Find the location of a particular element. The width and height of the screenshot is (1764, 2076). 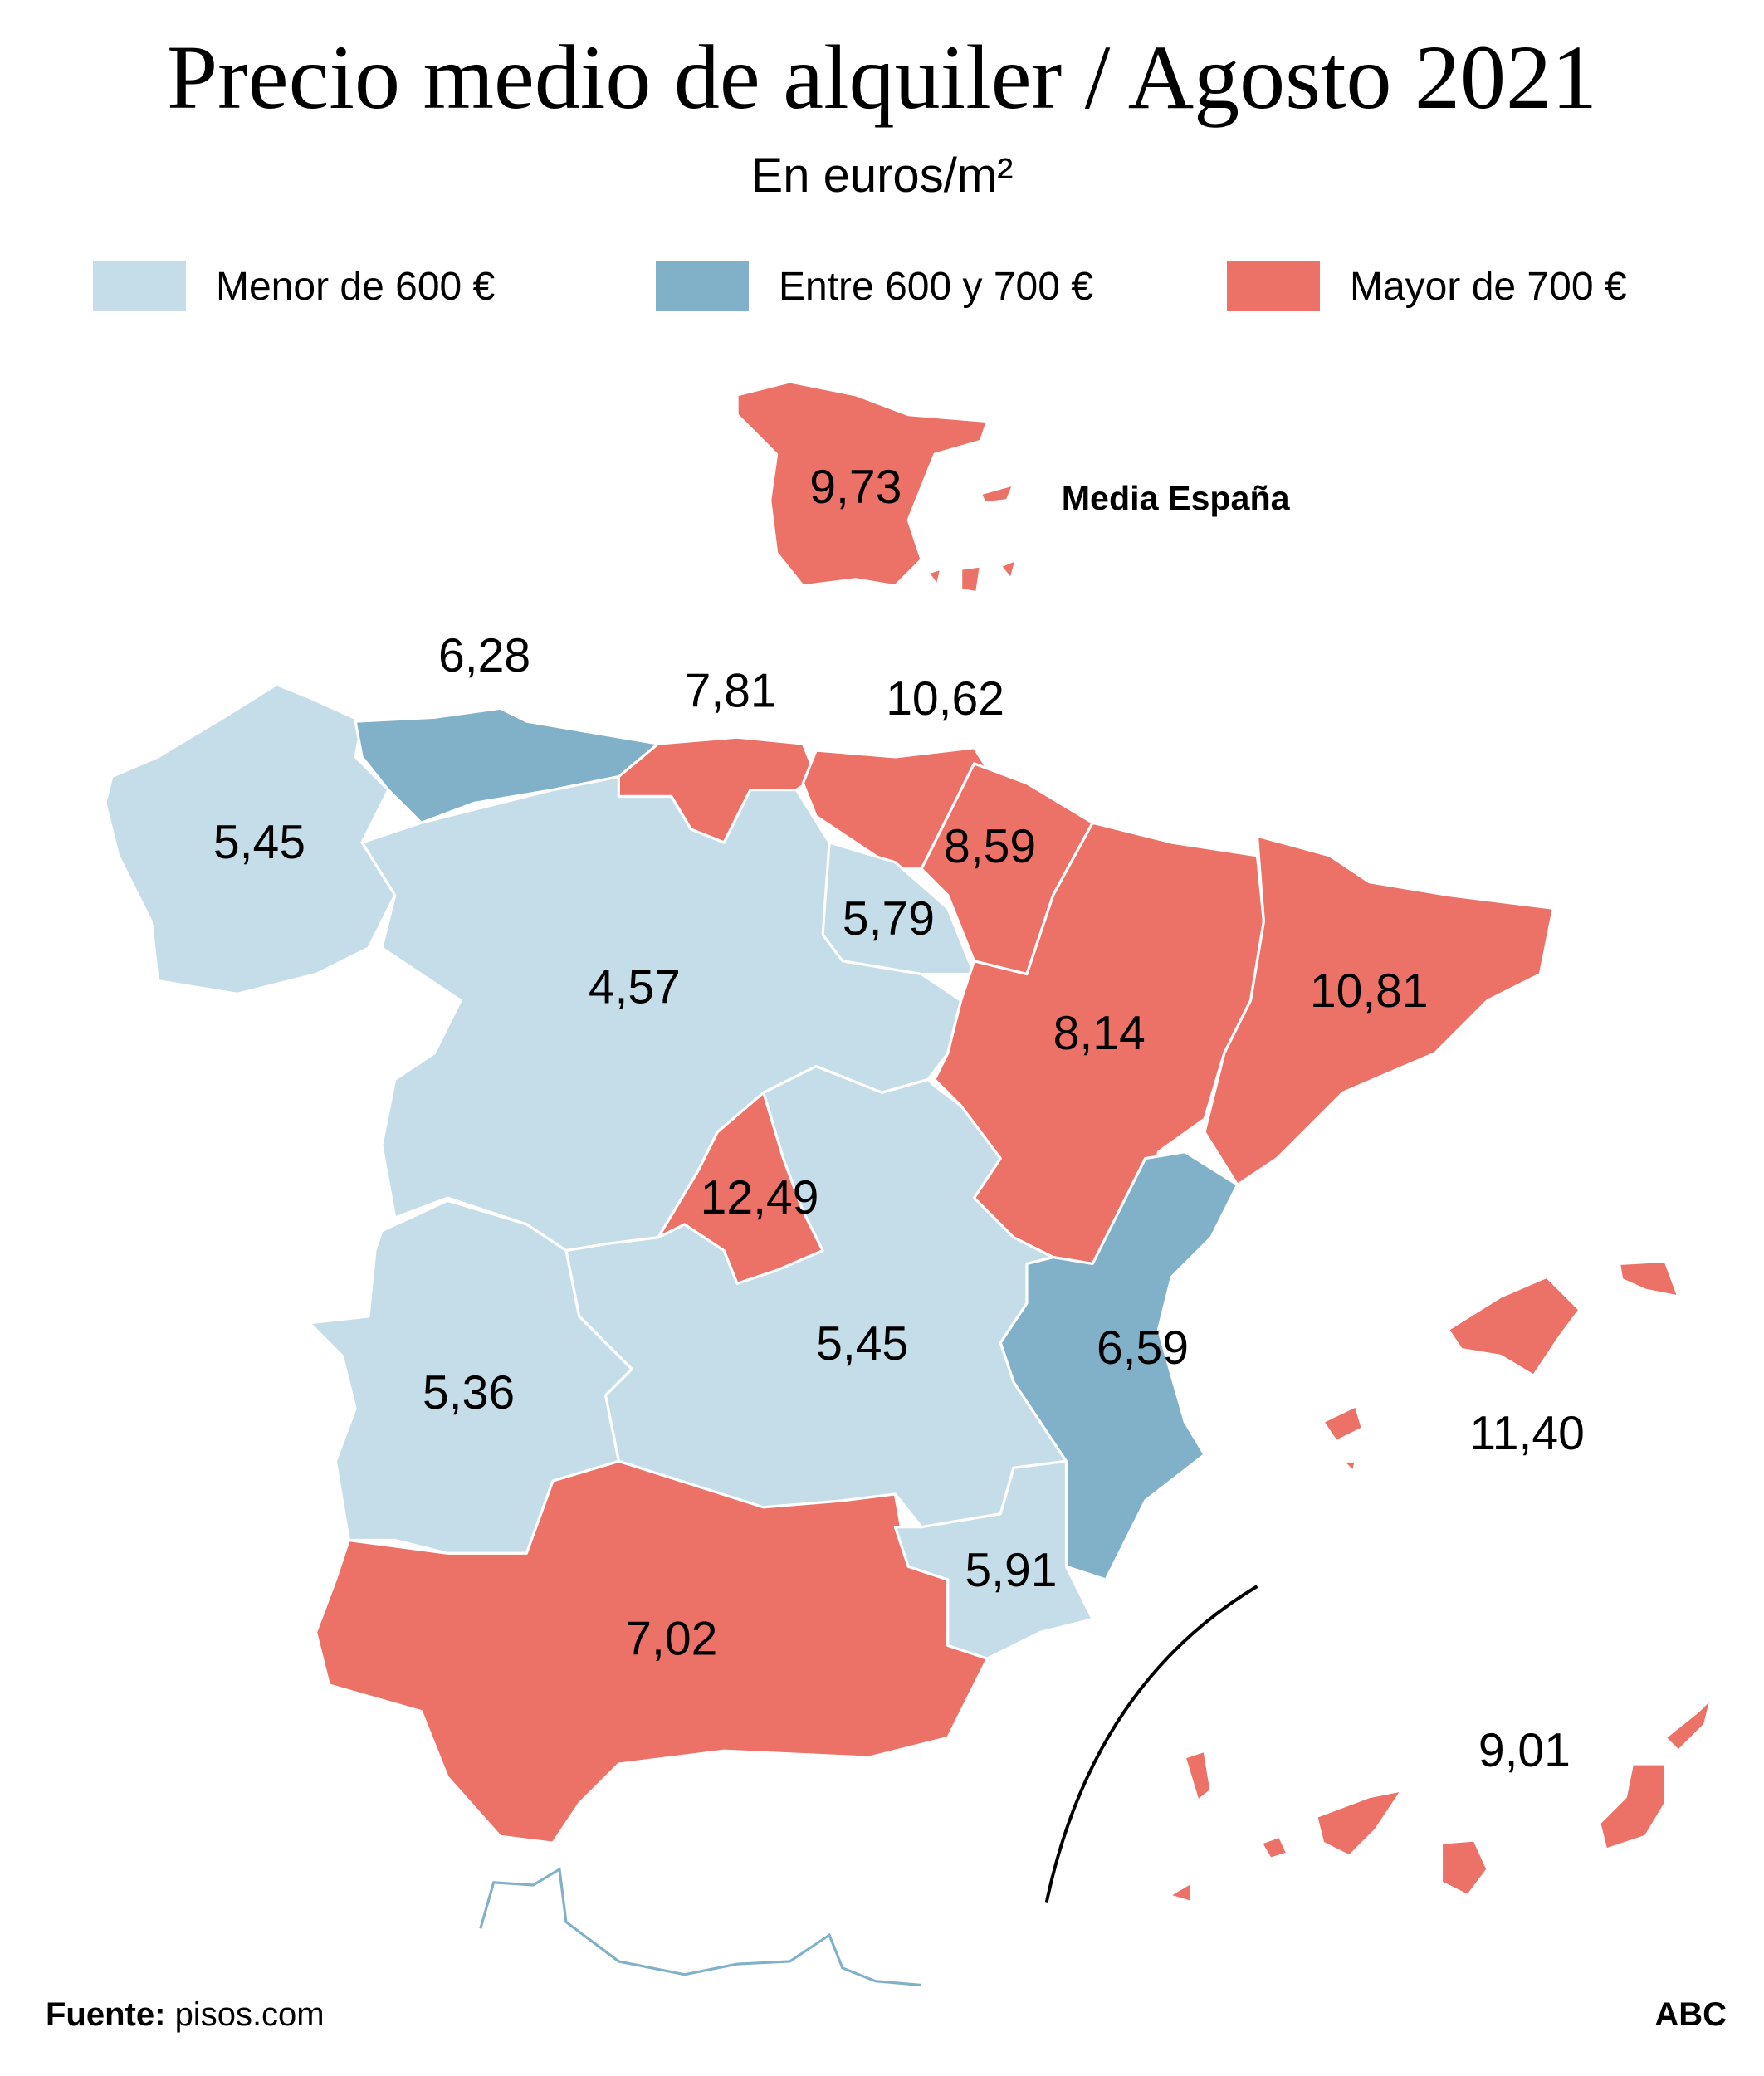

legend-label: Menor de 600 € is located at coordinates (356, 286).